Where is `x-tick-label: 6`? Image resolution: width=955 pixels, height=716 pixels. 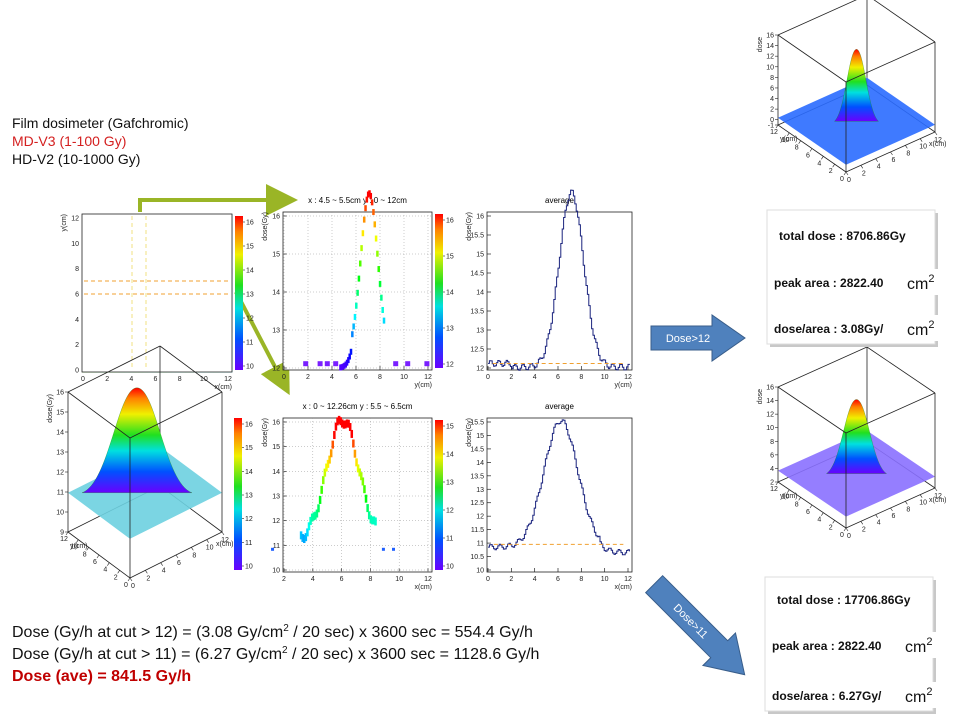 x-tick-label: 6 is located at coordinates (894, 160).